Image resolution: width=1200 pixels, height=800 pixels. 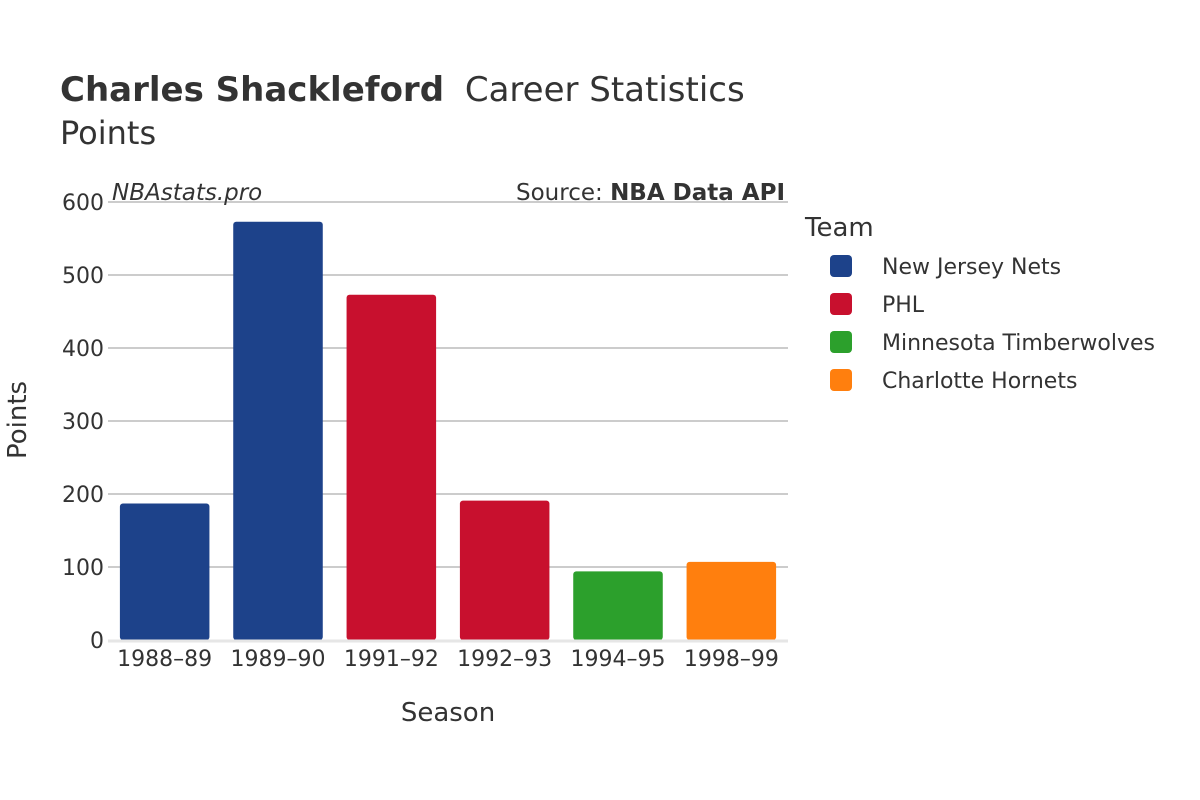 I want to click on y-tick-label: 0, so click(x=97, y=641).